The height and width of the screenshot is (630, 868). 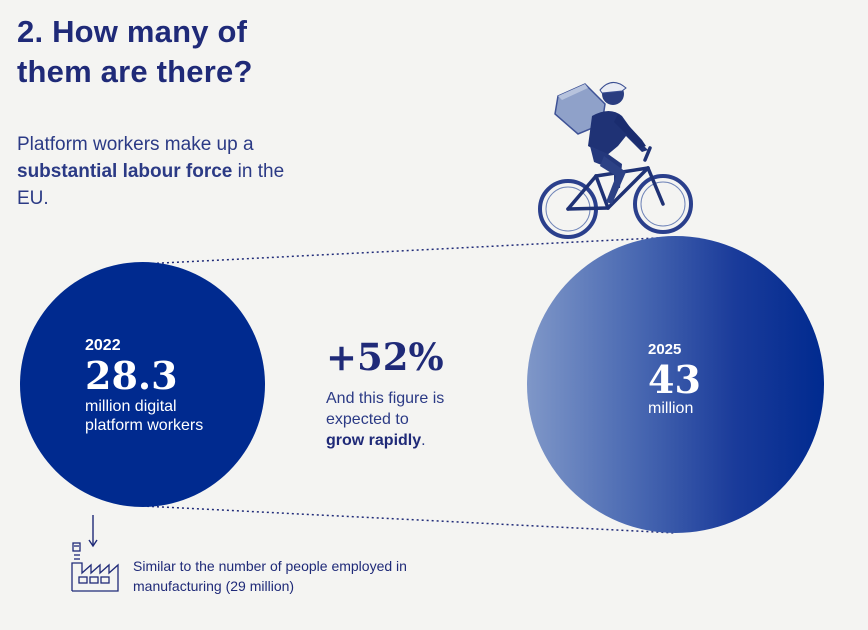 I want to click on page-title: 2. How many of them are there?, so click(x=135, y=52).